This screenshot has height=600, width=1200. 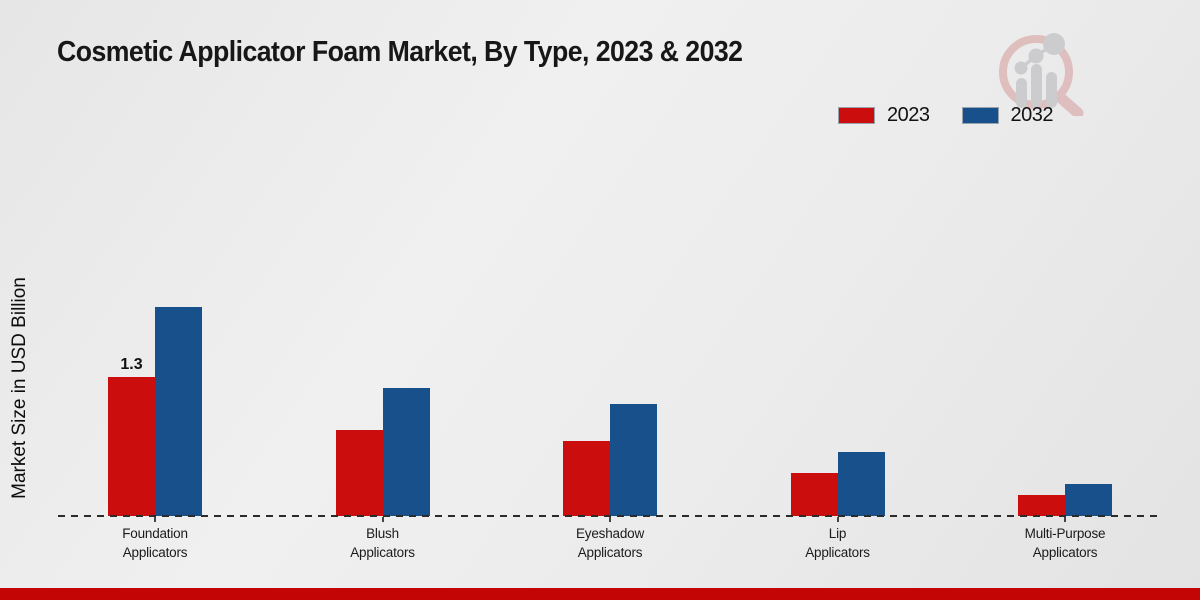 I want to click on bar-2032-eyeshadow-applicators, so click(x=633, y=460).